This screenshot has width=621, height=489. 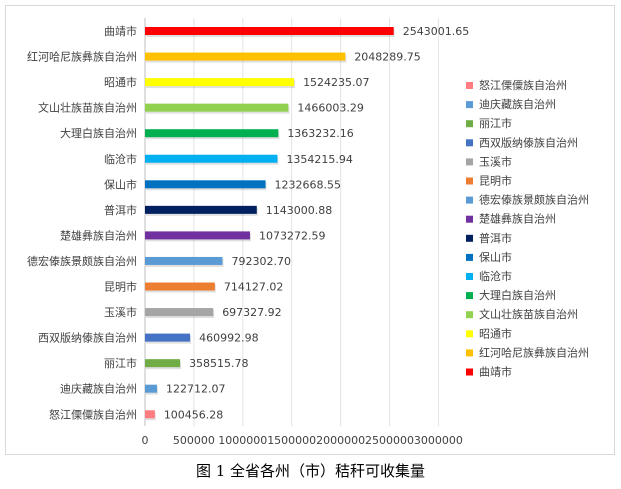 What do you see at coordinates (310, 471) in the screenshot?
I see `figure-caption: 图 1 全省各州（市）秸秆可收集量` at bounding box center [310, 471].